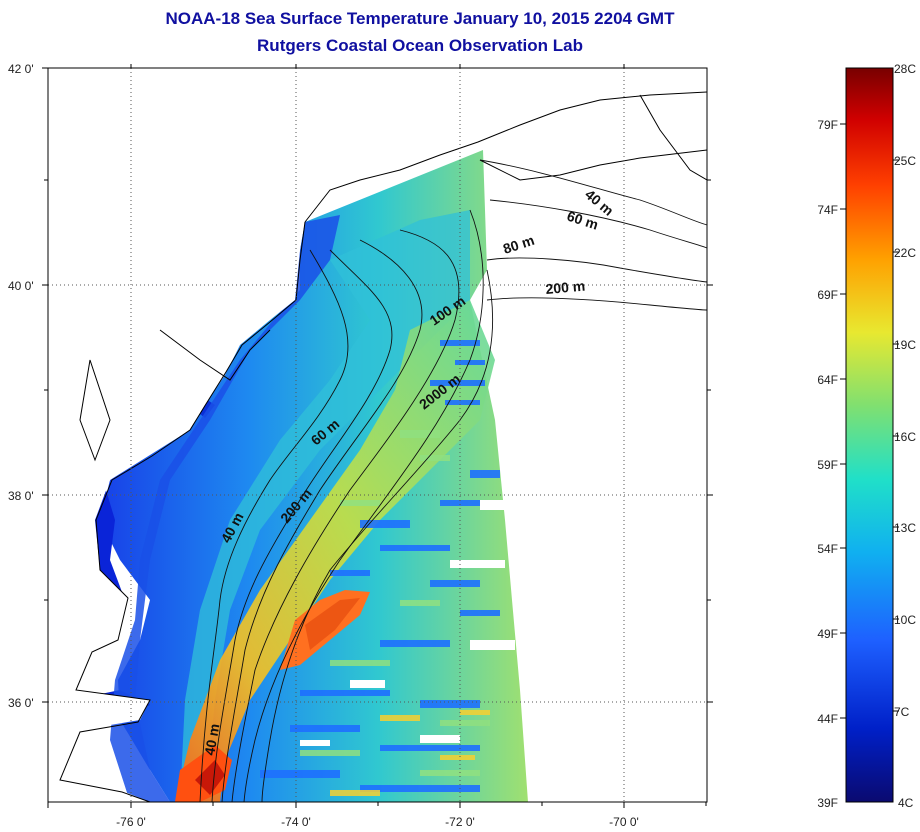  Describe the element at coordinates (21, 496) in the screenshot. I see `lat-label: 38 0'` at that location.